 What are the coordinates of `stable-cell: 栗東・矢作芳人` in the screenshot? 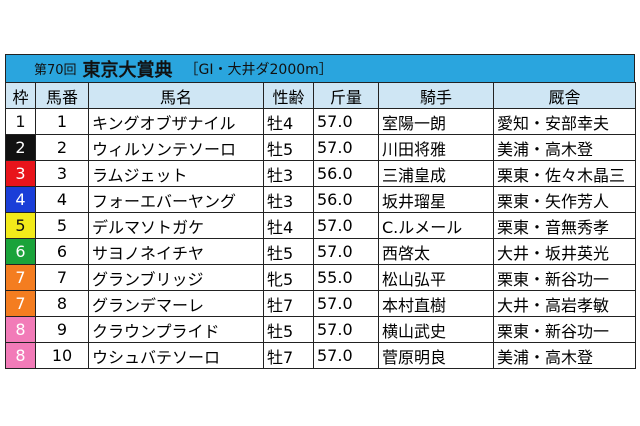 It's located at (564, 199).